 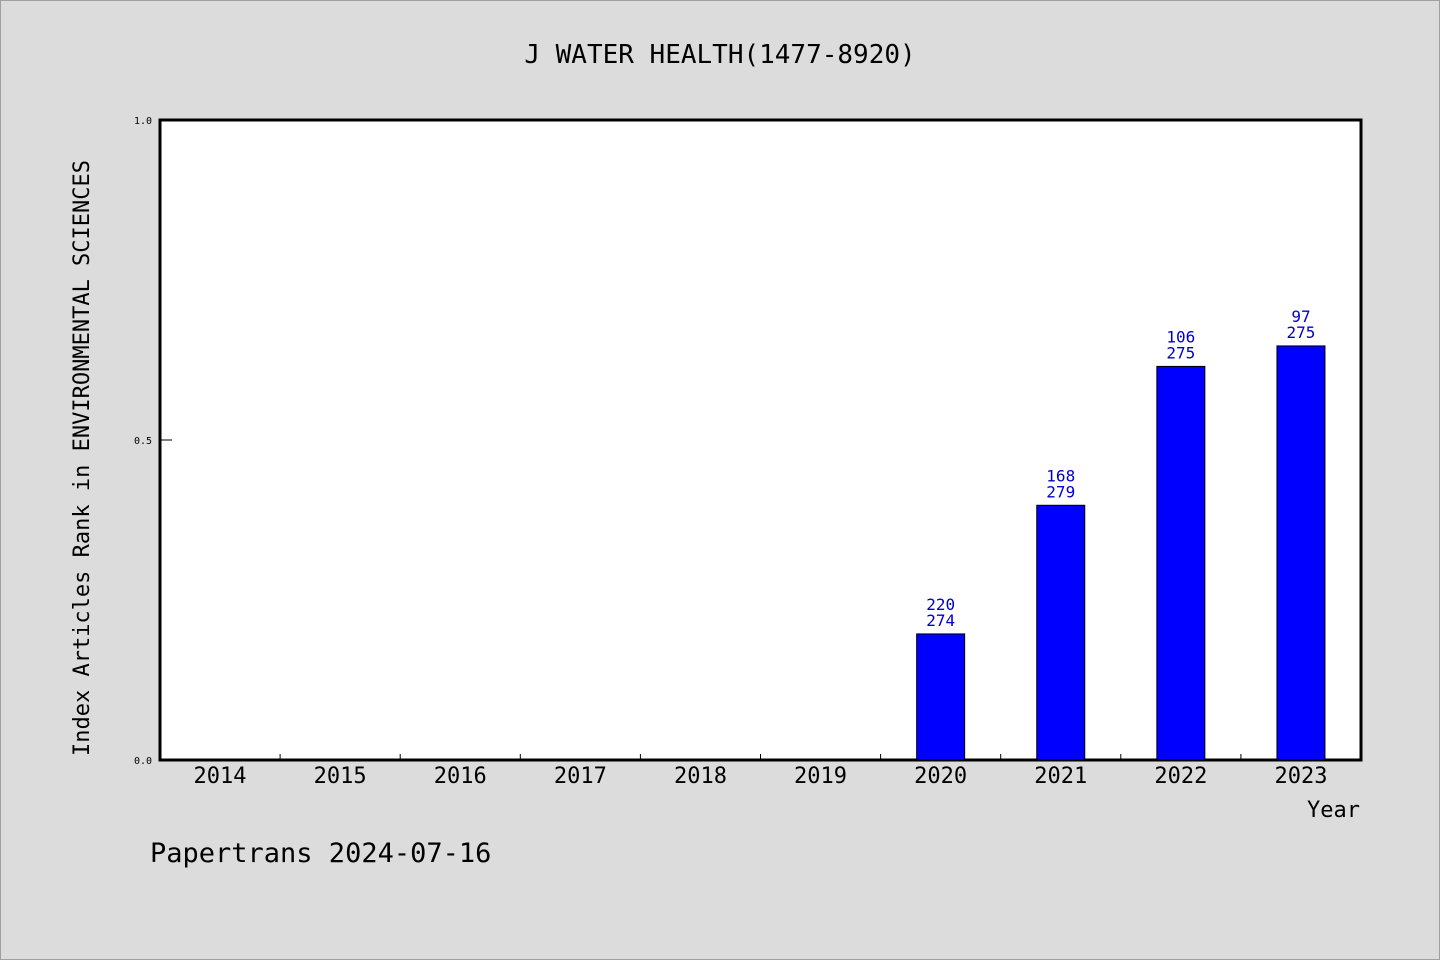 I want to click on x-tick-label: 2020, so click(x=940, y=776).